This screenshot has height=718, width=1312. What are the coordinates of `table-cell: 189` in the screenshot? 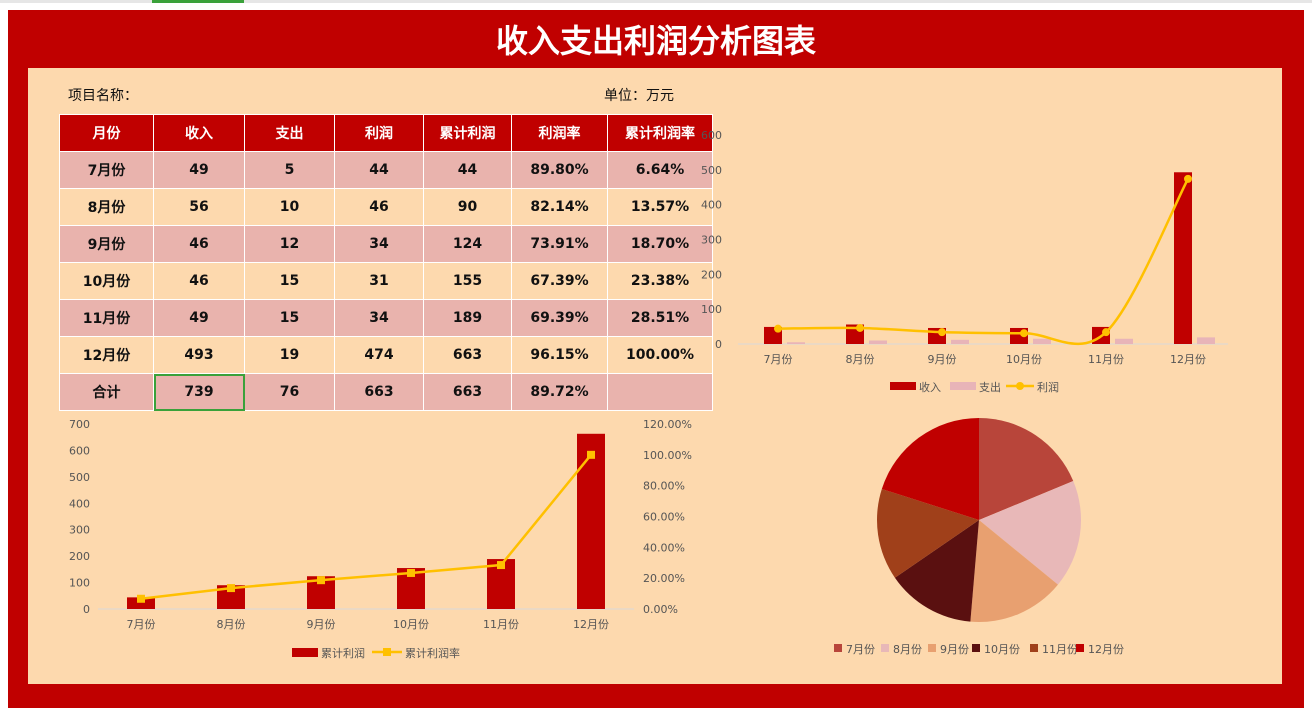 It's located at (467, 318).